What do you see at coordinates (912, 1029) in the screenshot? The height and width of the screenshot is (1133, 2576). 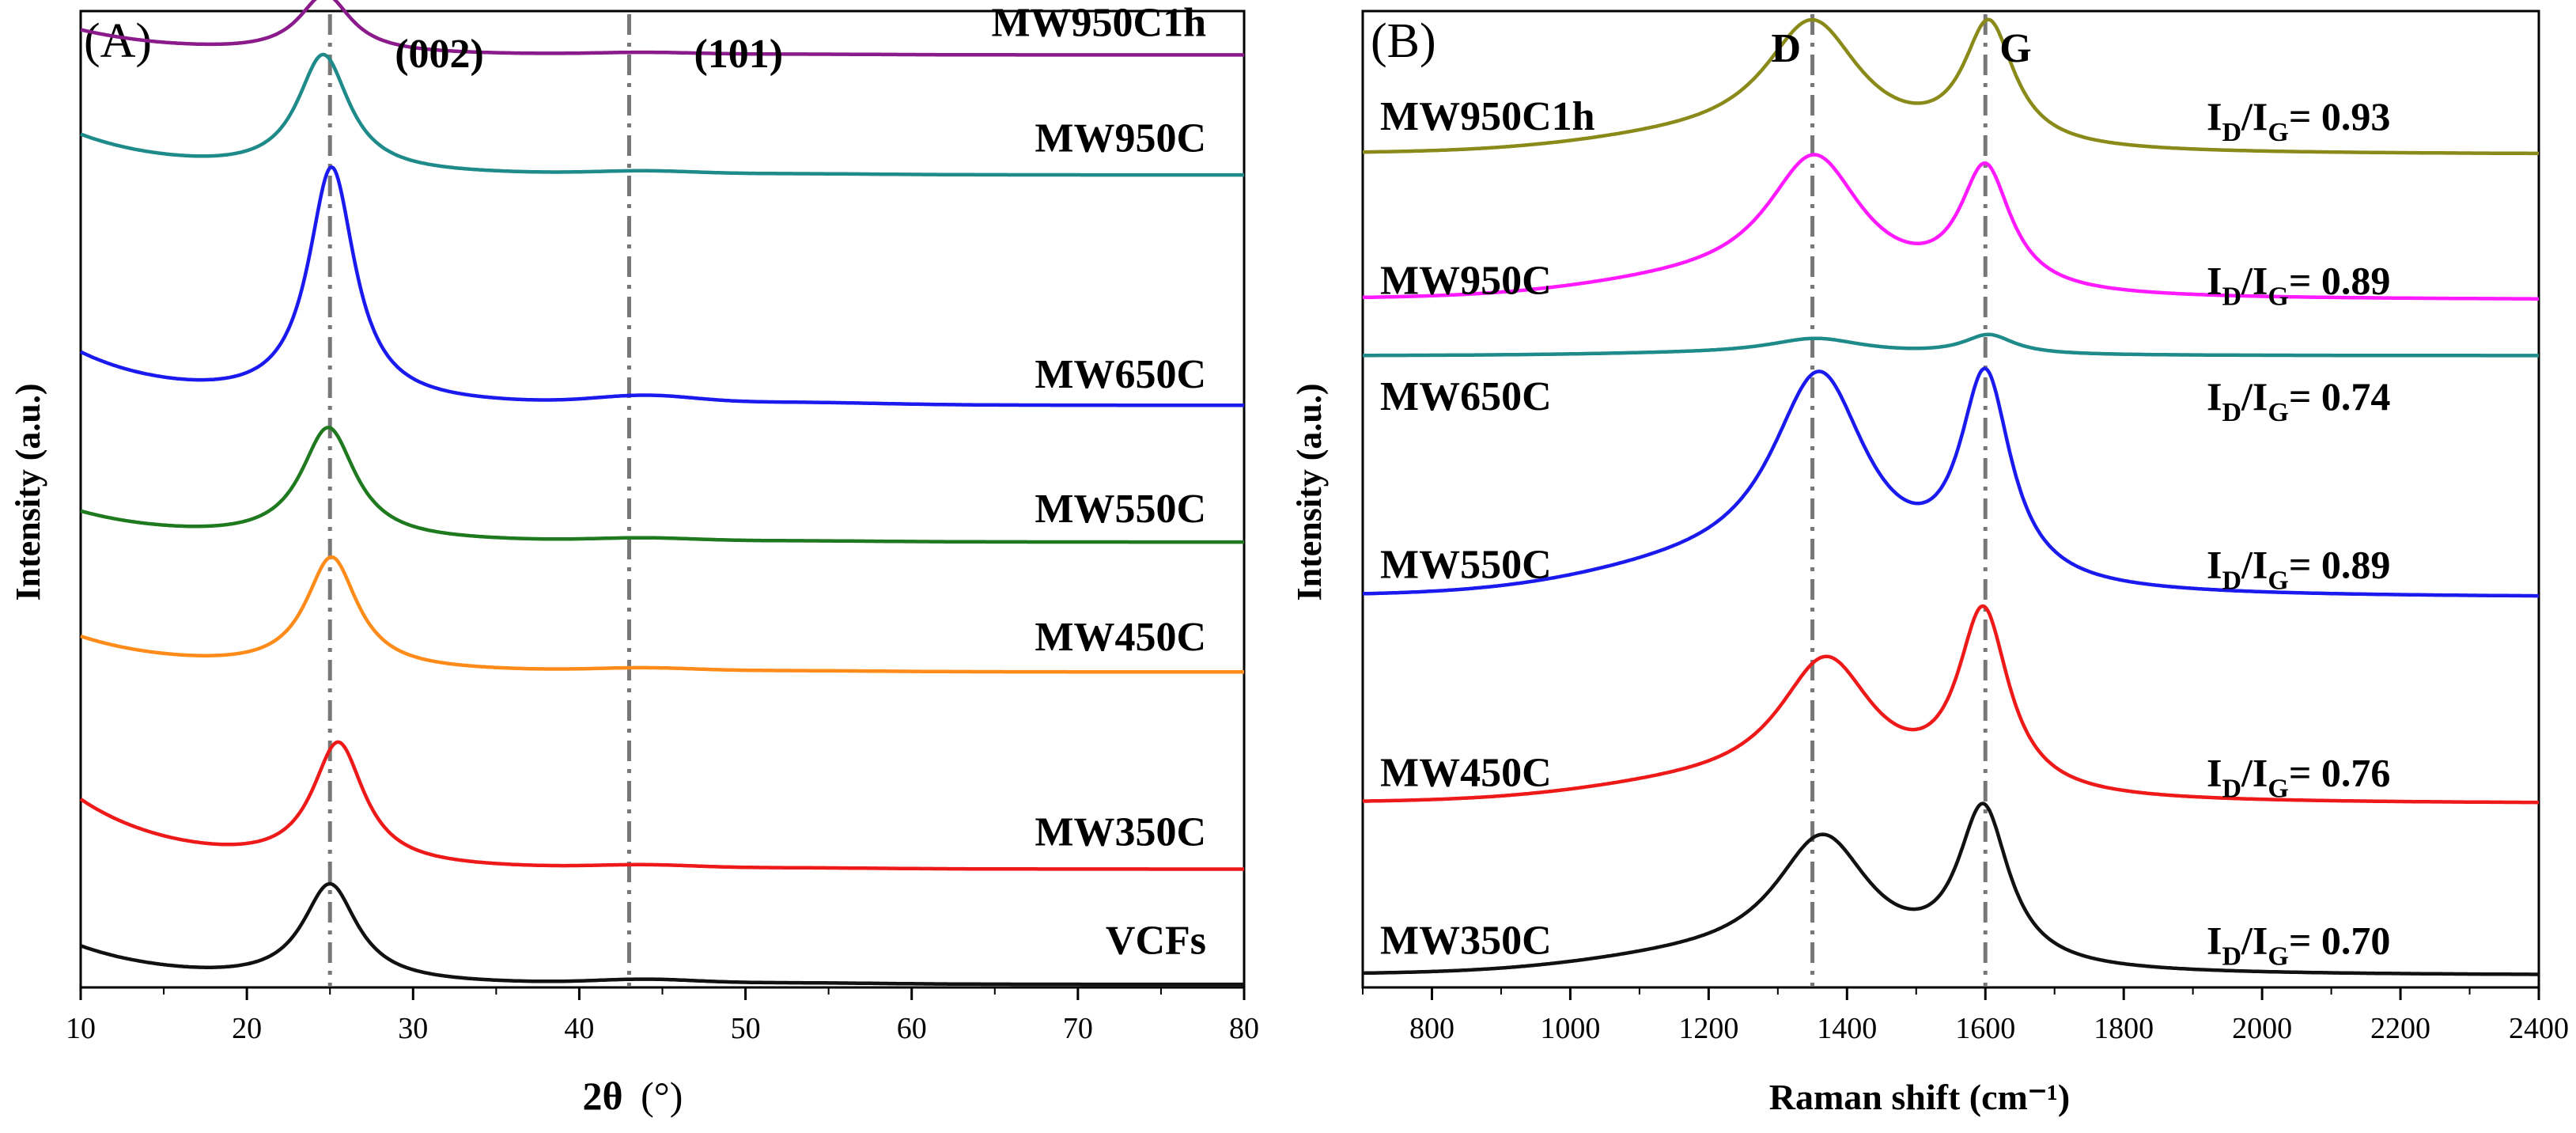 I see `x-tick-label: 60` at bounding box center [912, 1029].